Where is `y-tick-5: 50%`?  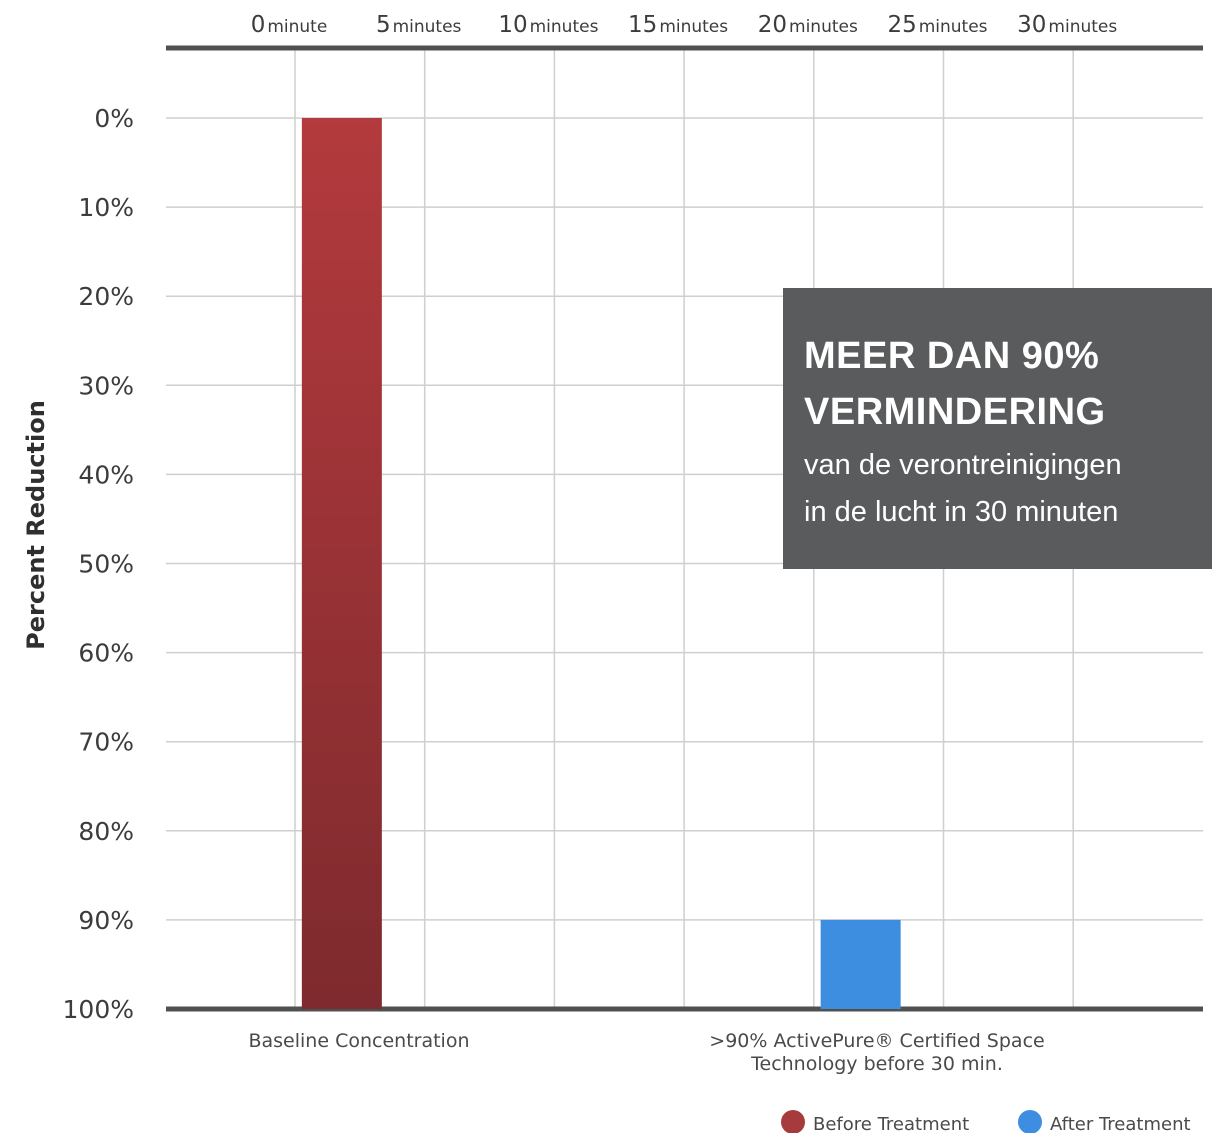 y-tick-5: 50% is located at coordinates (106, 564).